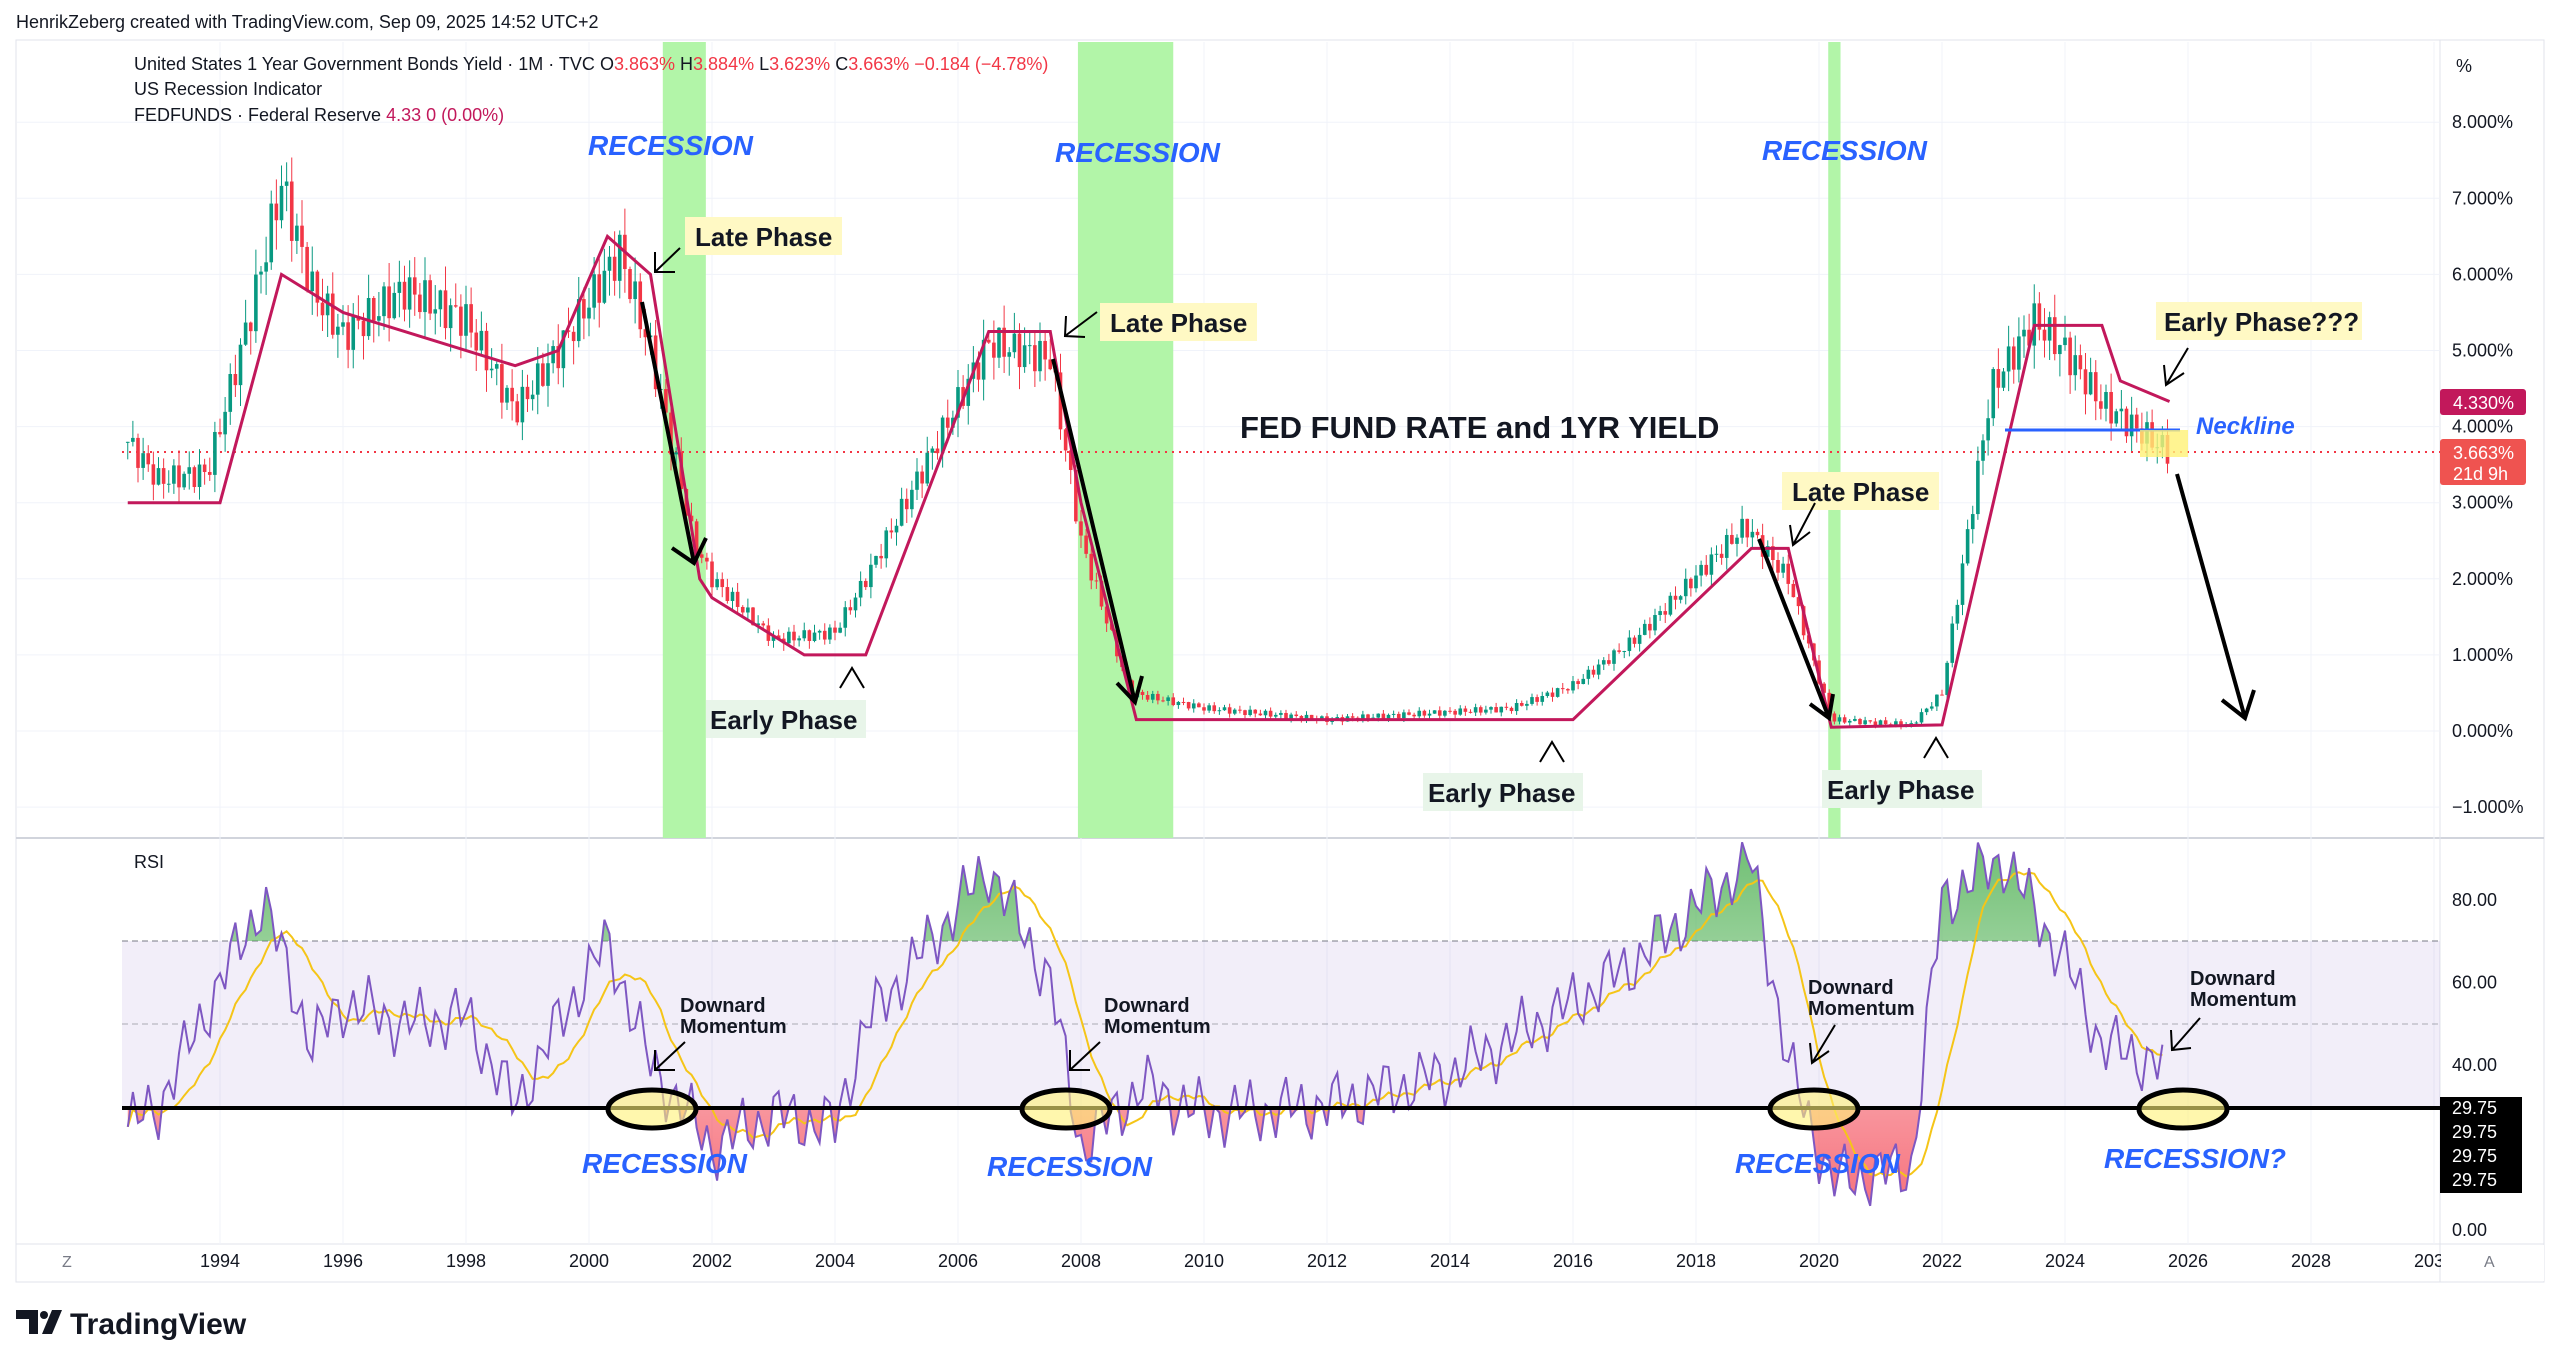 The image size is (2560, 1369). Describe the element at coordinates (2474, 1065) in the screenshot. I see `rsi-axis: 80.00 60.00 40.00 0.00` at that location.